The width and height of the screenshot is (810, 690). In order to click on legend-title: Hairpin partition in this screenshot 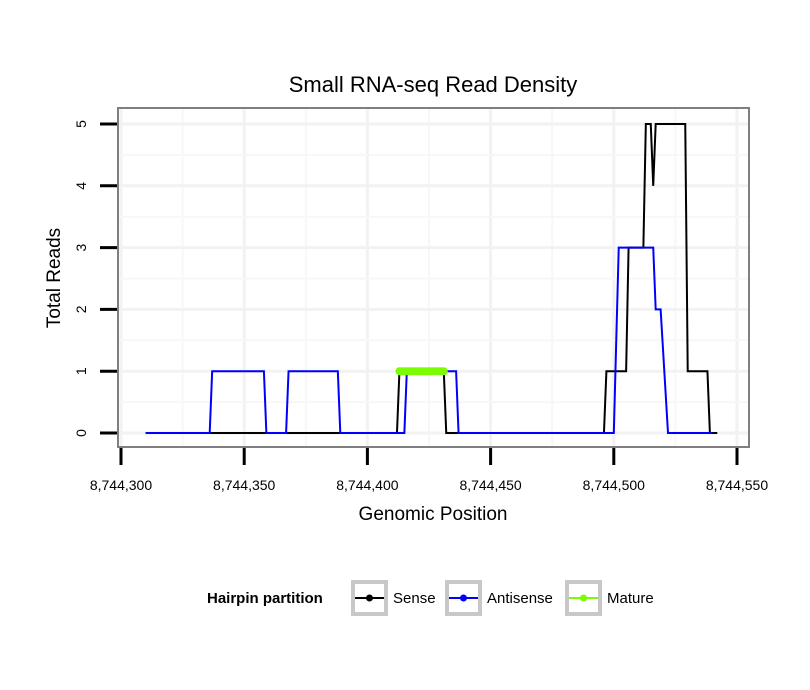, I will do `click(265, 598)`.